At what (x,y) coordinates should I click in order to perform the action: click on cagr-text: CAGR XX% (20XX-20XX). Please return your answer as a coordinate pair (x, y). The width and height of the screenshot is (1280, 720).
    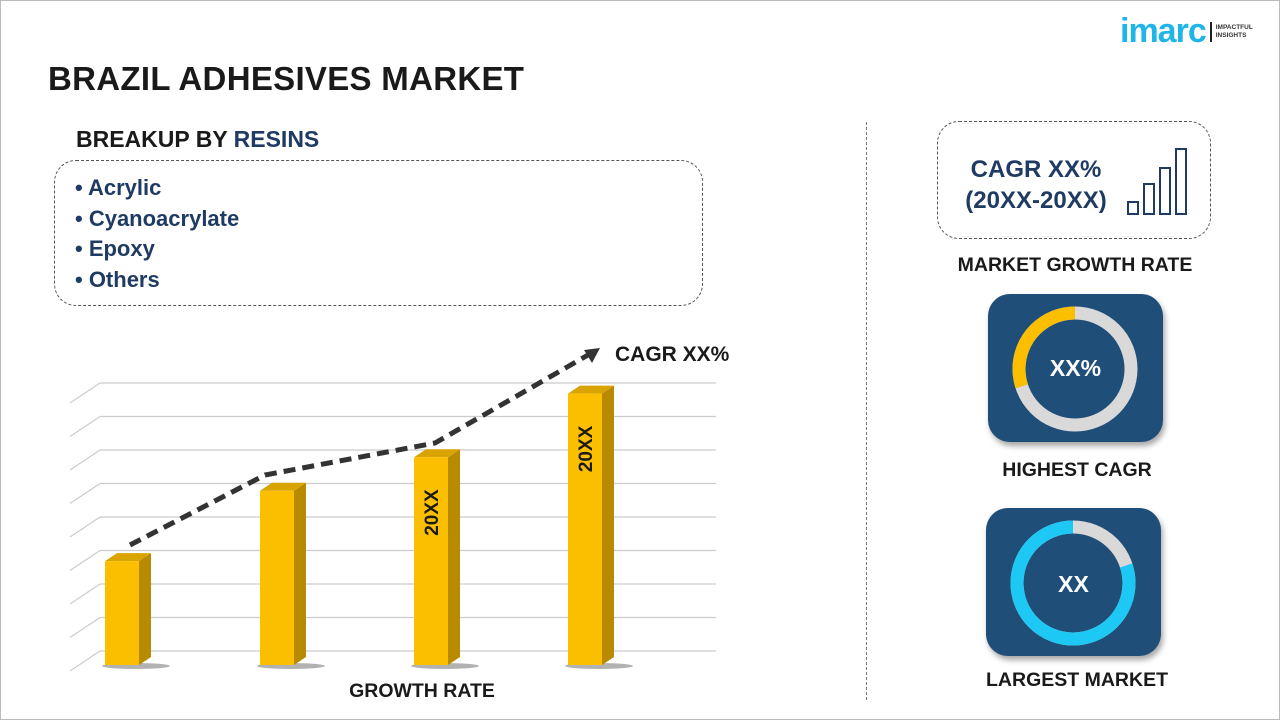
    Looking at the image, I should click on (1036, 185).